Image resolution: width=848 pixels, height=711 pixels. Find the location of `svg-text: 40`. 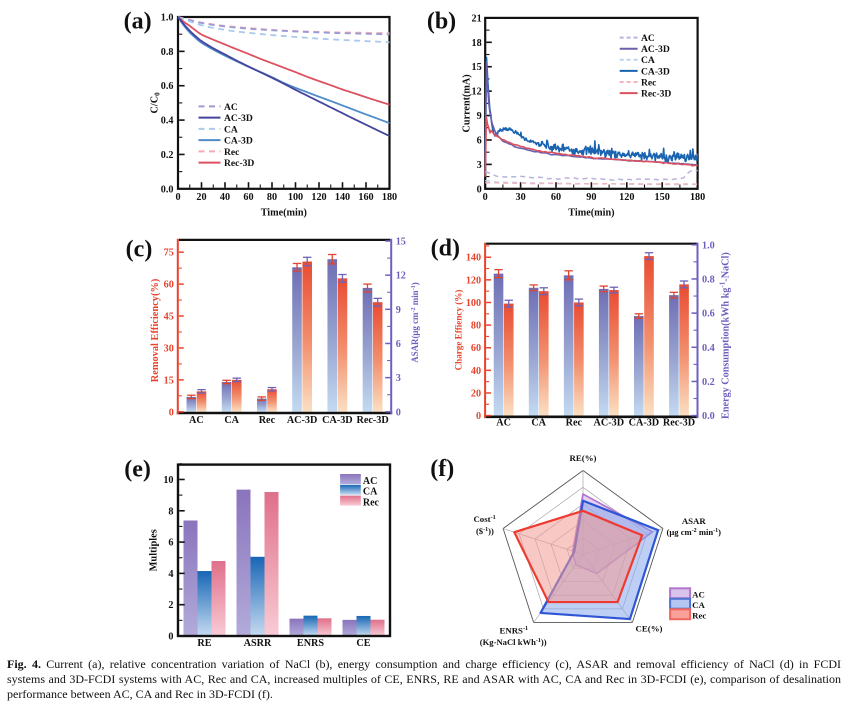

svg-text: 40 is located at coordinates (225, 197).